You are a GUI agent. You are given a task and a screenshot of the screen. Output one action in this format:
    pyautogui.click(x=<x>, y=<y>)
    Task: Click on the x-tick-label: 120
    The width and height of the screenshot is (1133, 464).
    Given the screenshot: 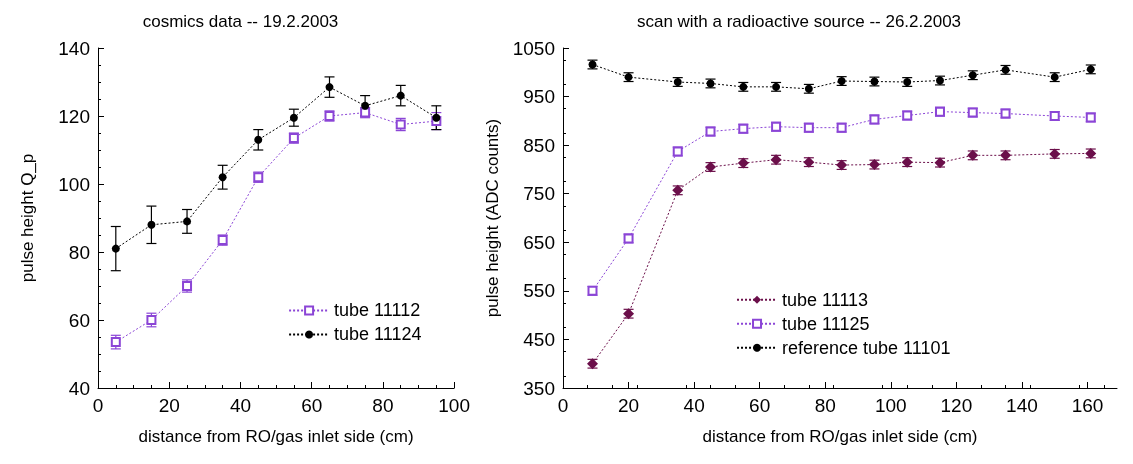 What is the action you would take?
    pyautogui.click(x=956, y=405)
    